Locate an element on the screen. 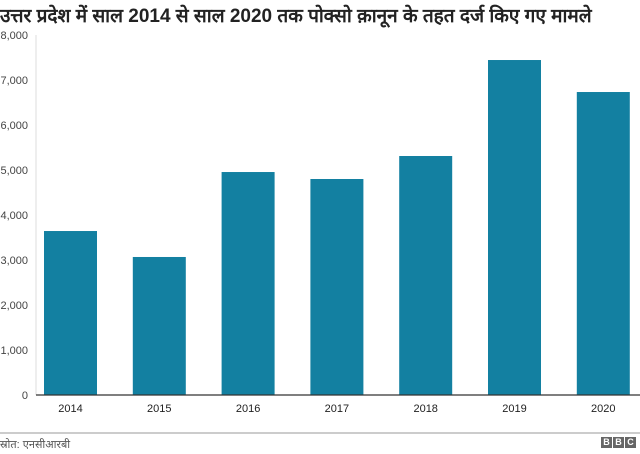 The width and height of the screenshot is (640, 454). bar-2016 is located at coordinates (248, 283).